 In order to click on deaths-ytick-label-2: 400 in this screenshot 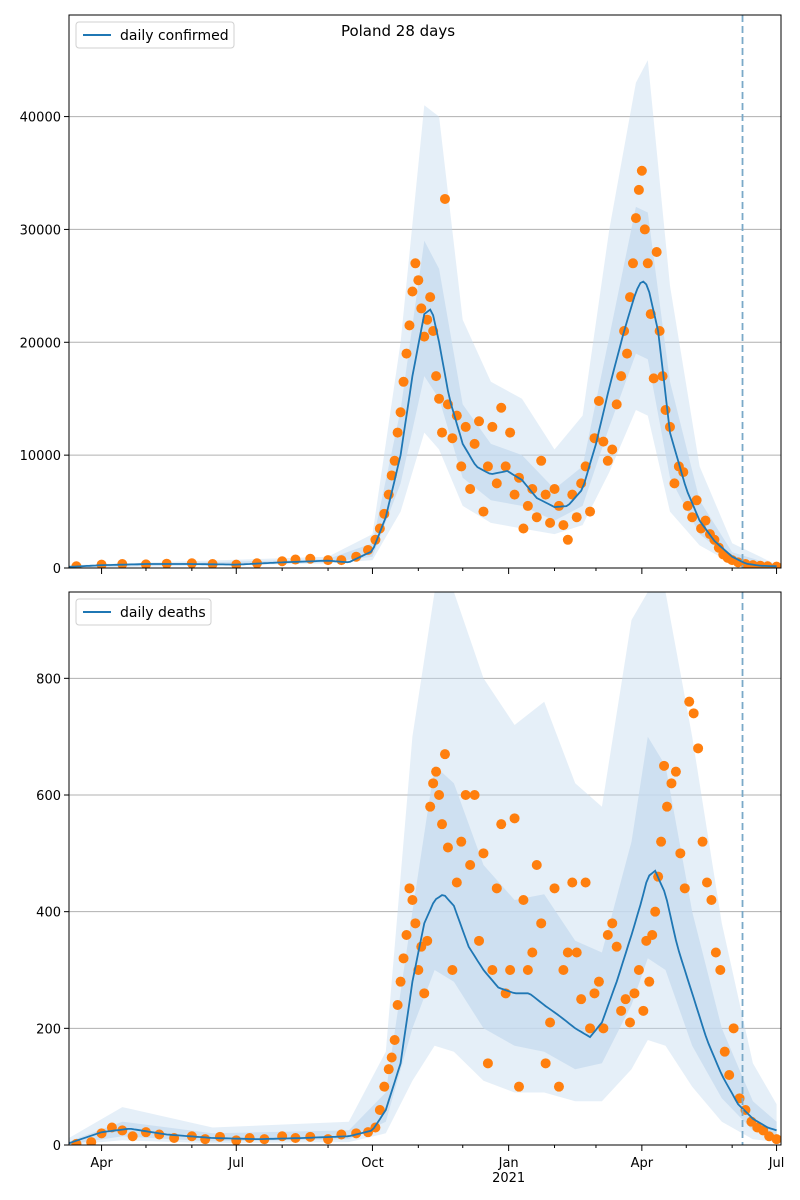, I will do `click(48, 913)`.